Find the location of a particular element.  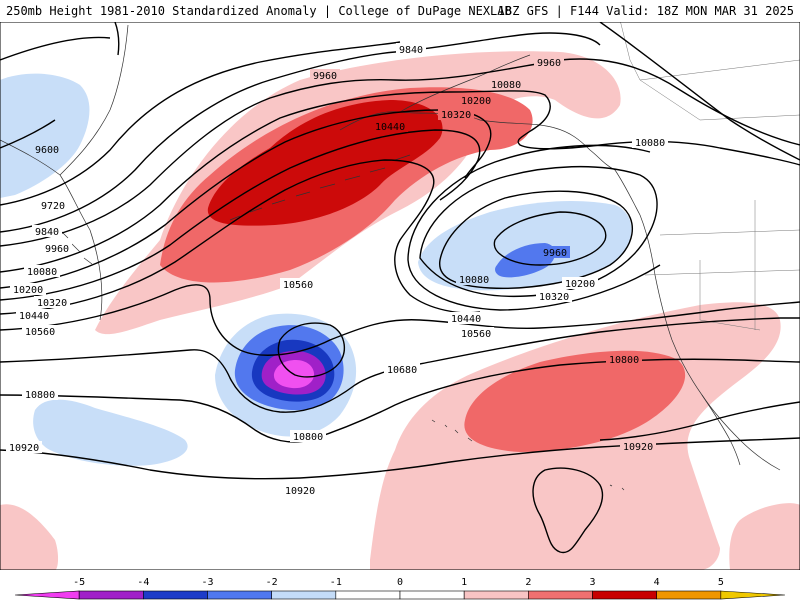

political-borders is located at coordinates (710, 176).